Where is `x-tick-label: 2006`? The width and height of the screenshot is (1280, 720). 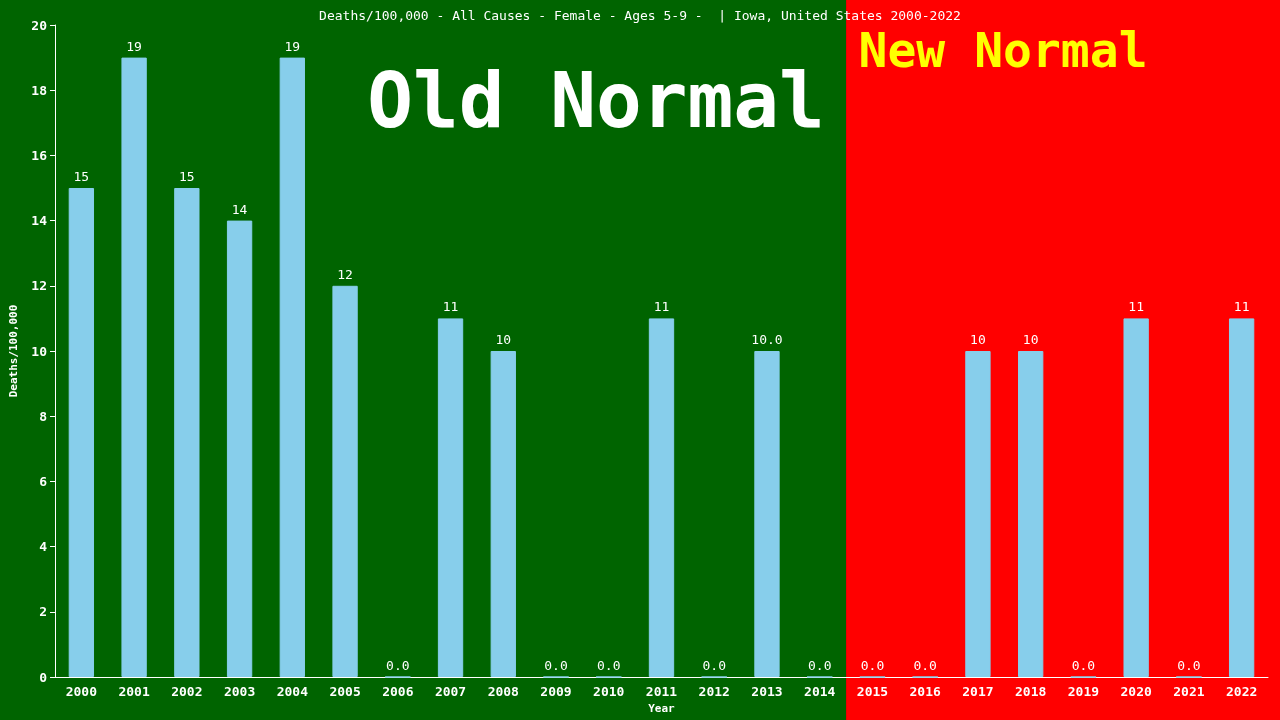 x-tick-label: 2006 is located at coordinates (398, 691).